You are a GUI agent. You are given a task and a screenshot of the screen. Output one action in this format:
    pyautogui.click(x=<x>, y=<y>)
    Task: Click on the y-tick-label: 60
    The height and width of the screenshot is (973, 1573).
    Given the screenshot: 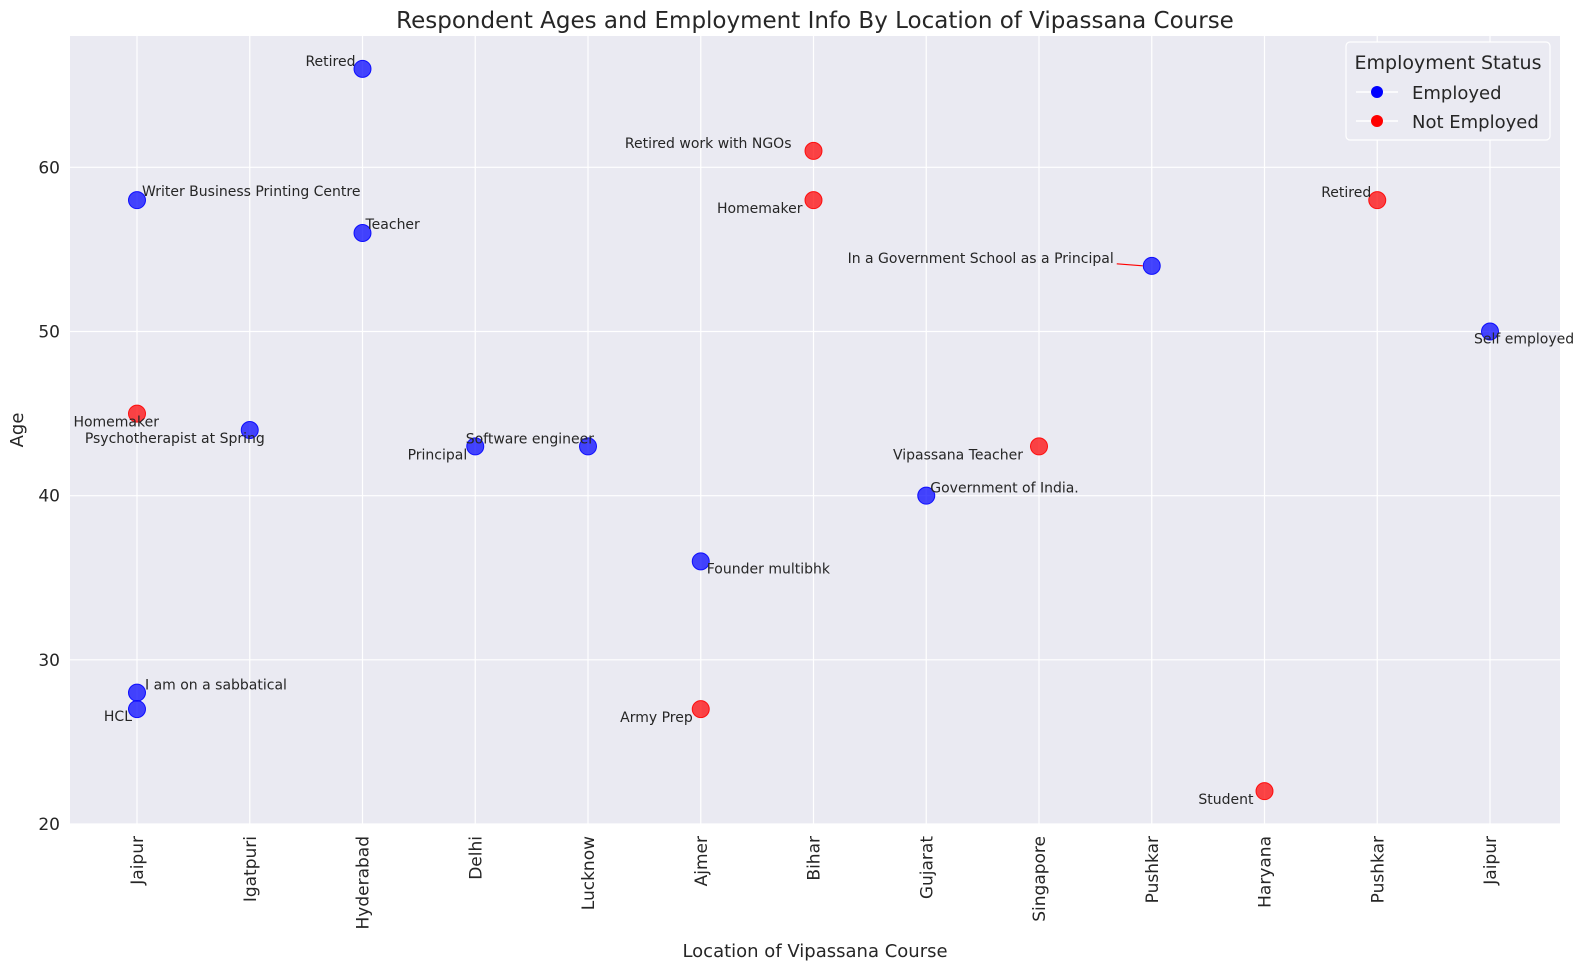 What is the action you would take?
    pyautogui.click(x=49, y=168)
    